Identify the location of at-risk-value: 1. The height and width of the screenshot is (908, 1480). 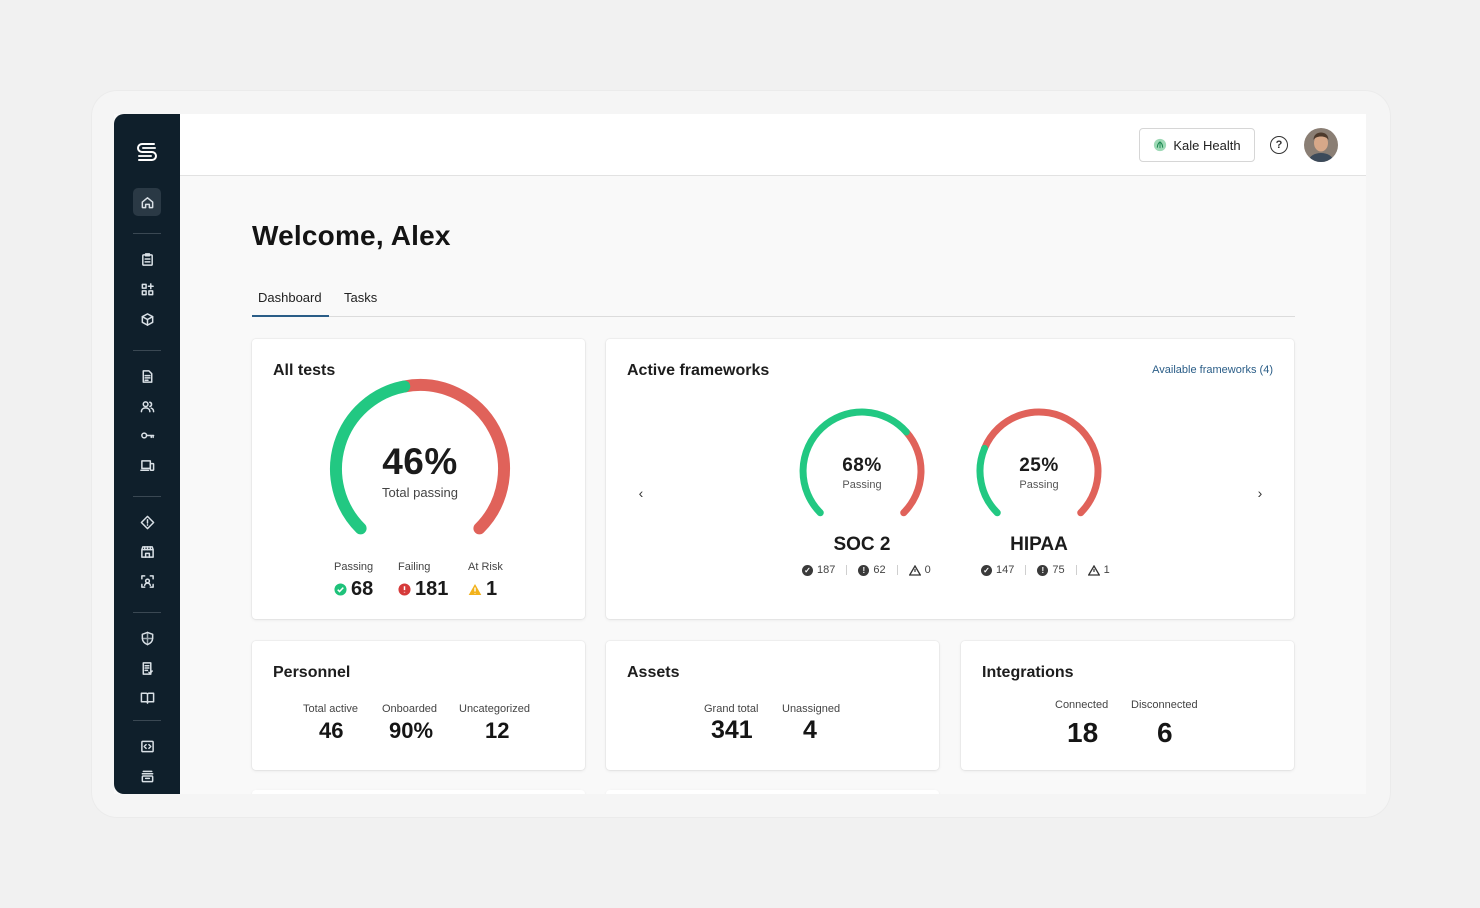
(492, 589).